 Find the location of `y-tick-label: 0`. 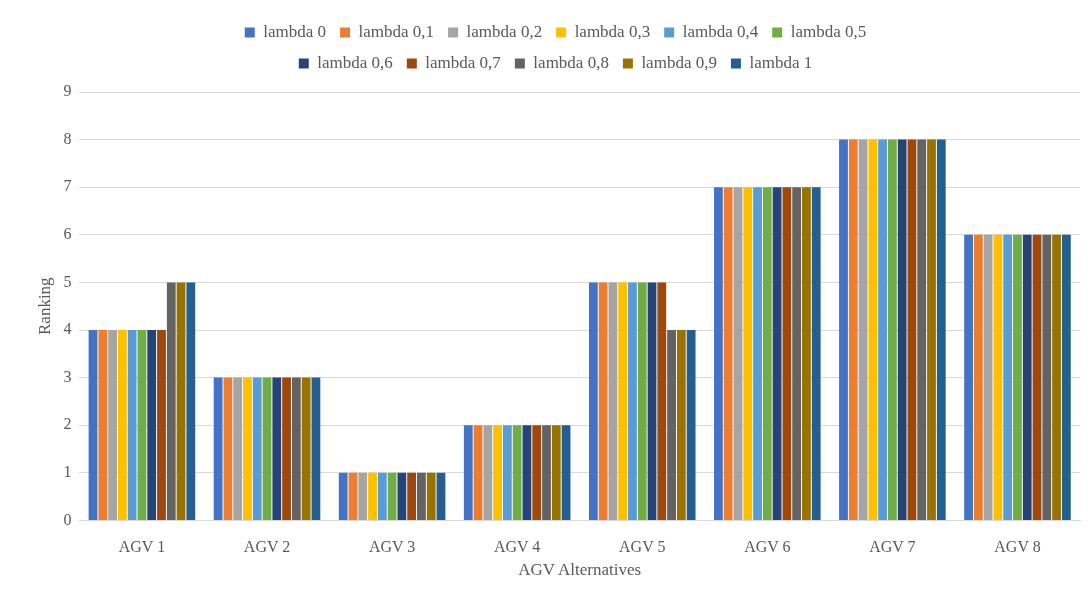

y-tick-label: 0 is located at coordinates (67, 519).